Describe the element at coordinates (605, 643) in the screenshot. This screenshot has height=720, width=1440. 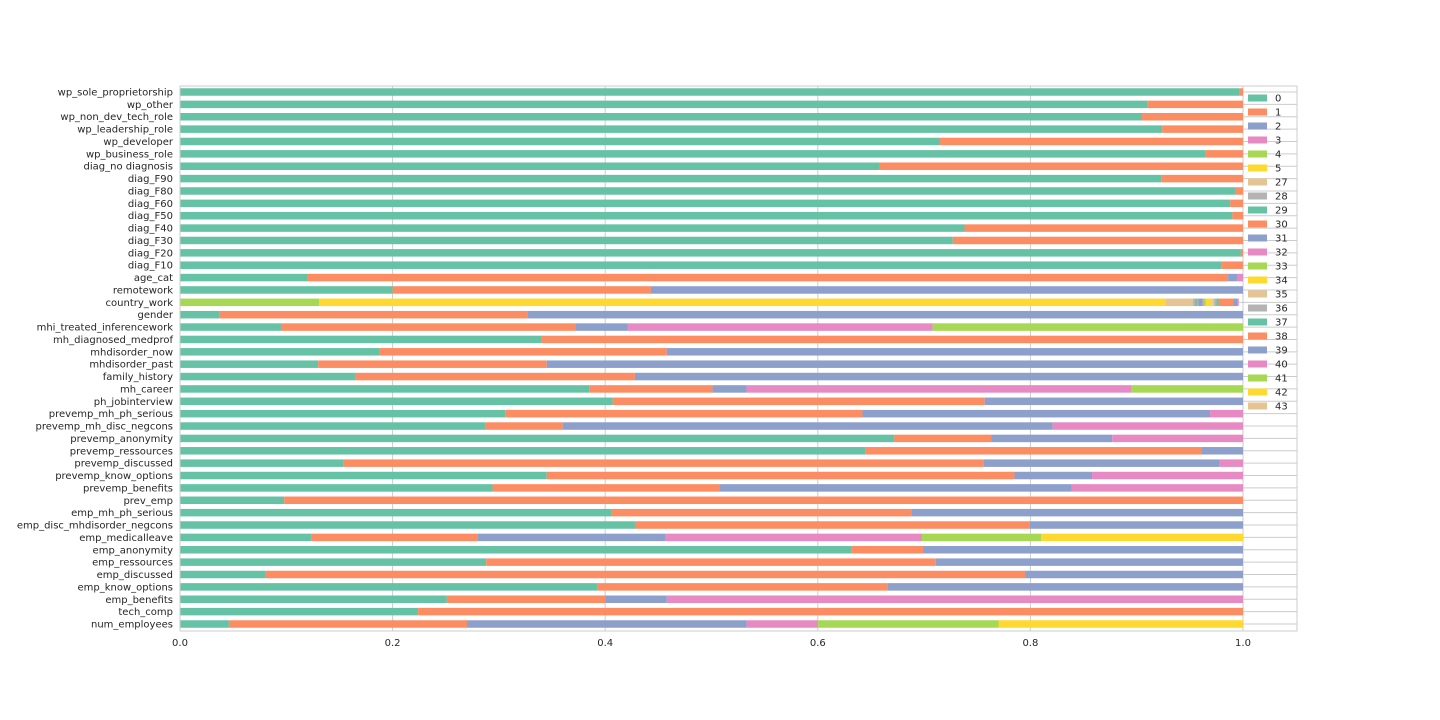
I see `x-tick-label: 0.4` at that location.